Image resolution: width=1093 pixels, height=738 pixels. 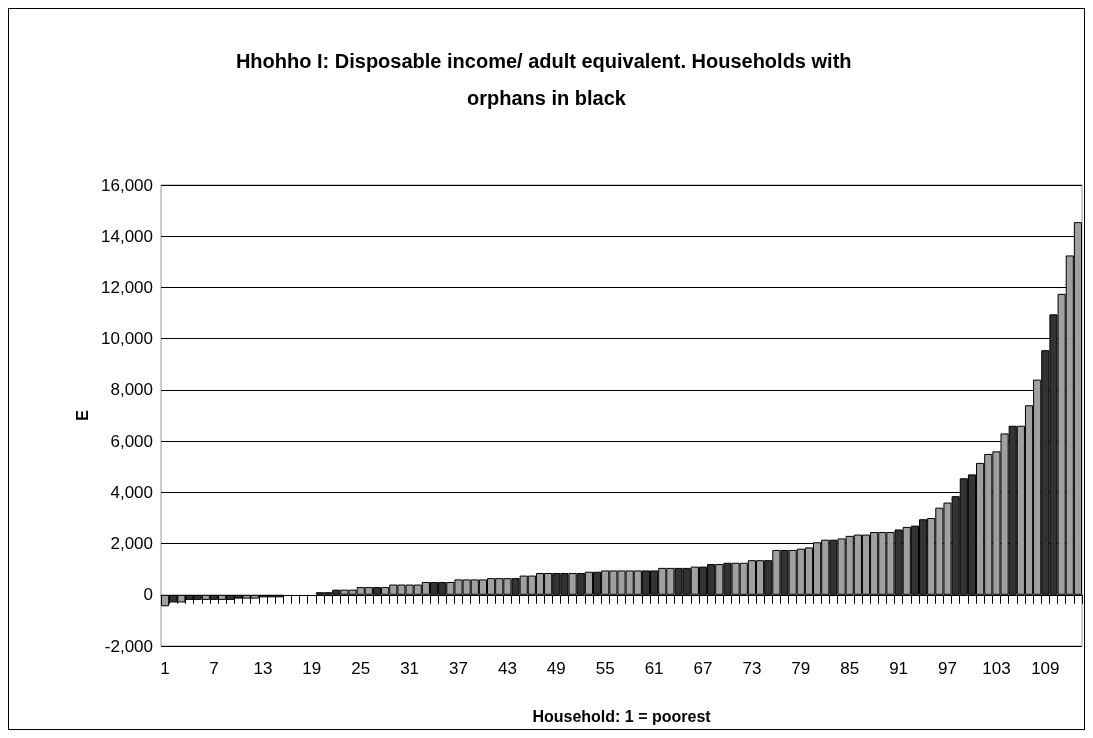 I want to click on x-axis-title: Household: 1 = poorest, so click(x=622, y=716).